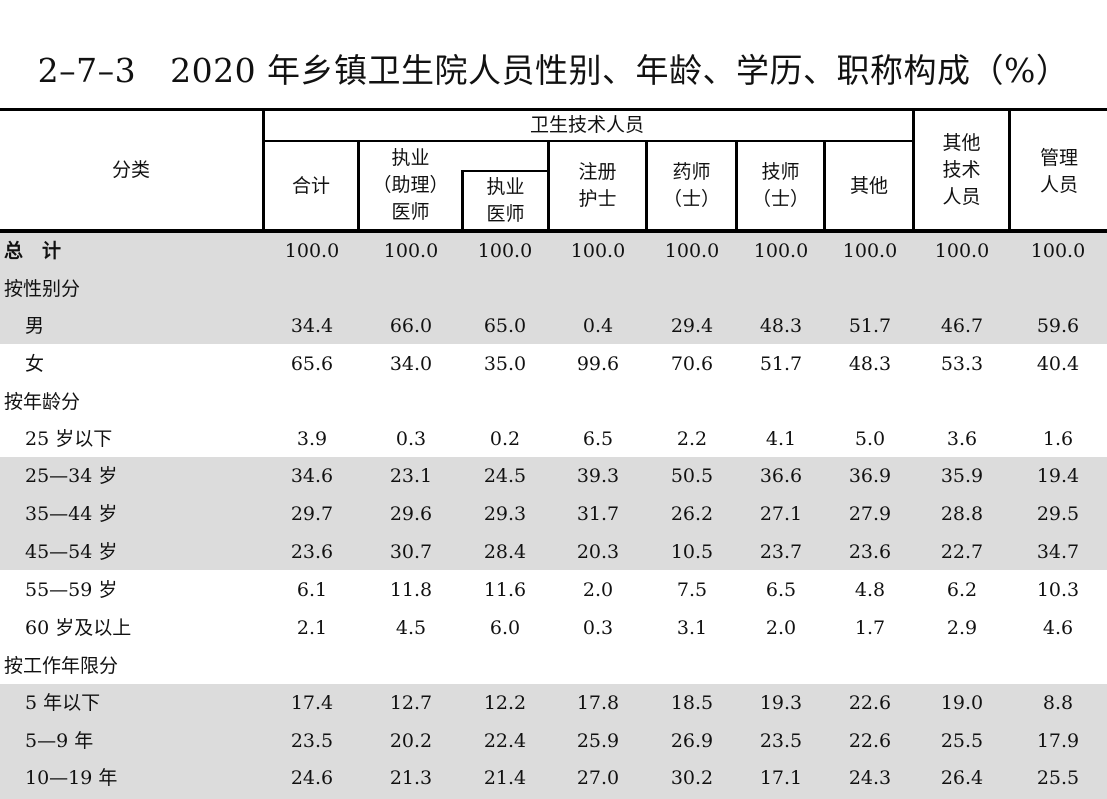 Image resolution: width=1107 pixels, height=799 pixels. I want to click on table-cell: 65.0, so click(505, 326).